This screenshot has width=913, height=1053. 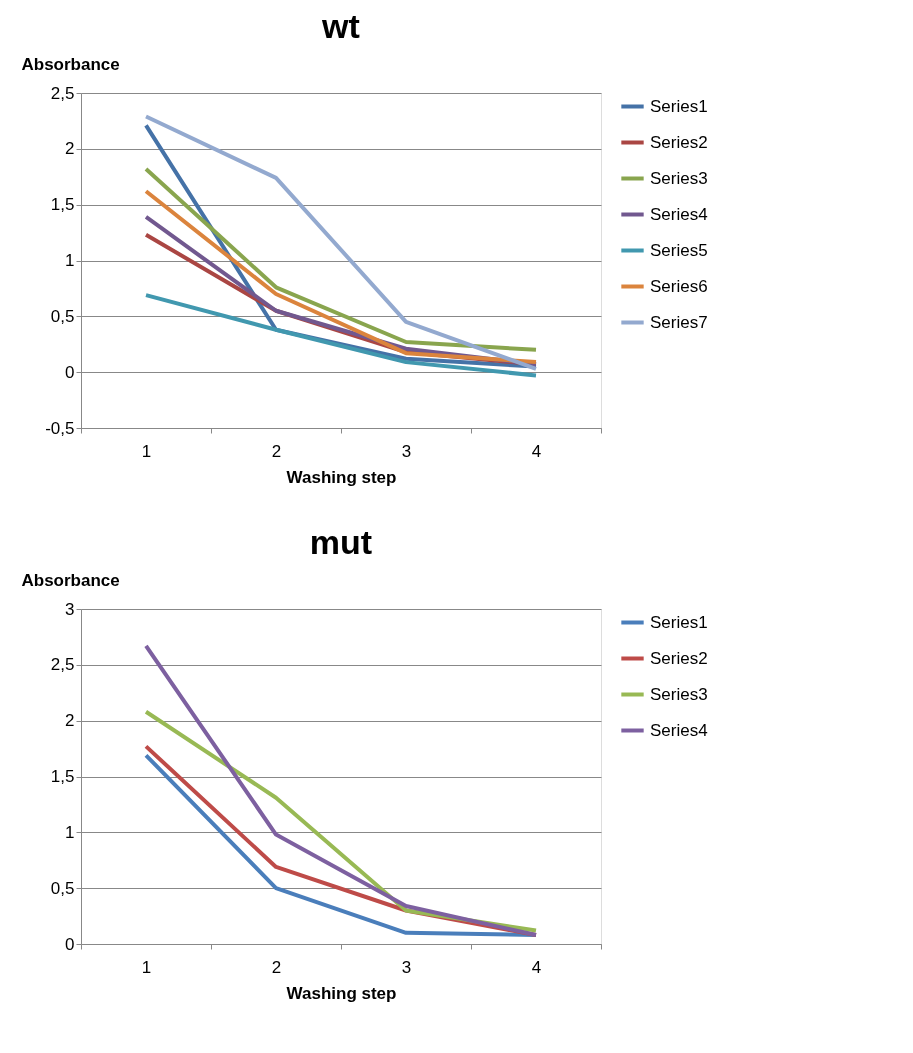 What do you see at coordinates (679, 286) in the screenshot?
I see `legend-label: Series6` at bounding box center [679, 286].